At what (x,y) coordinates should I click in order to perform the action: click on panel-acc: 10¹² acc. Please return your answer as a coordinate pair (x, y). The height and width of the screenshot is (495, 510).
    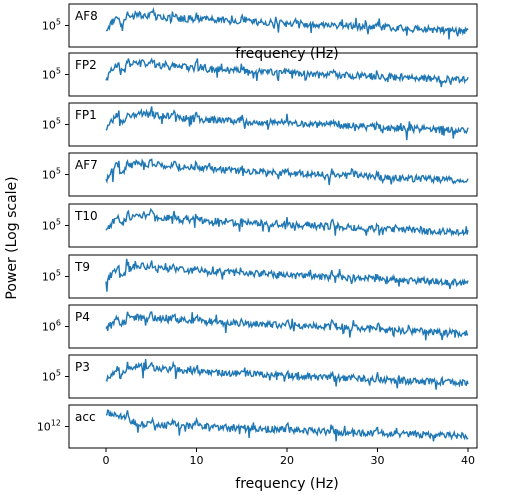
    Looking at the image, I should click on (257, 426).